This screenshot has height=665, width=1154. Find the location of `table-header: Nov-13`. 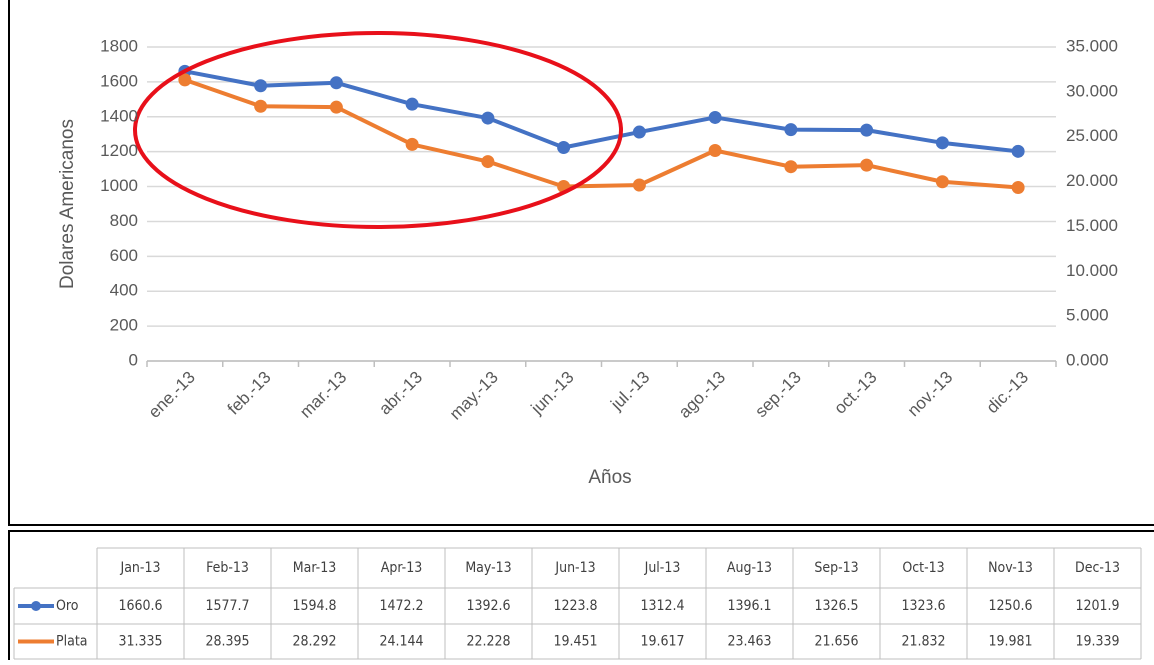

table-header: Nov-13 is located at coordinates (1010, 568).